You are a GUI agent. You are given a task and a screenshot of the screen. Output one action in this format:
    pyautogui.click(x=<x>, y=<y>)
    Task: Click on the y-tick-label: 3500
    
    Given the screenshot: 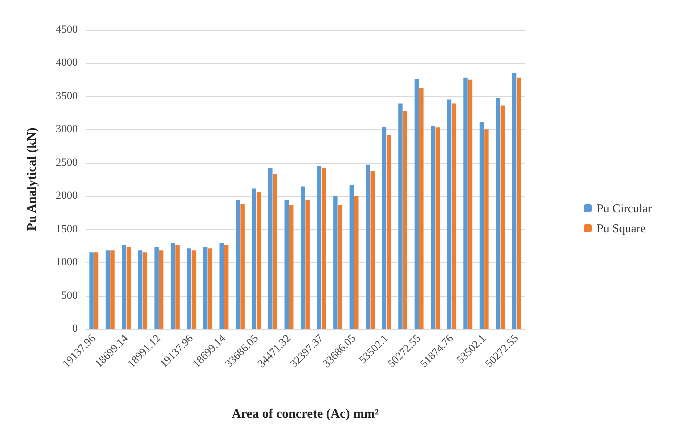 What is the action you would take?
    pyautogui.click(x=67, y=96)
    